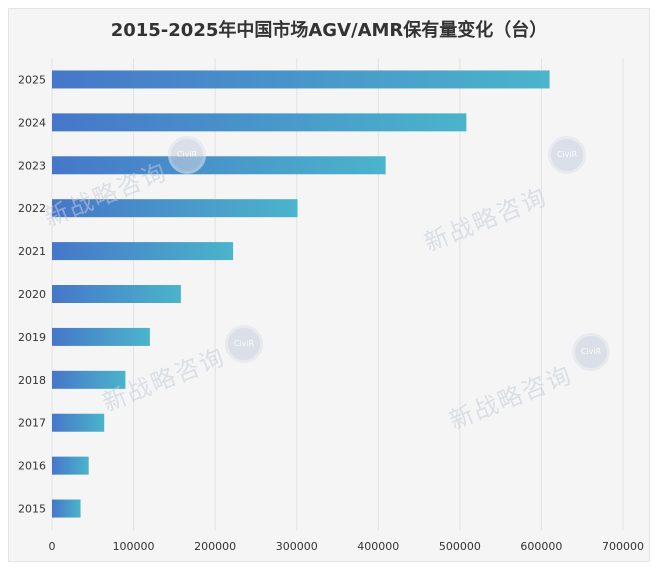 The height and width of the screenshot is (570, 658). I want to click on y-tick-label: 2019, so click(32, 337).